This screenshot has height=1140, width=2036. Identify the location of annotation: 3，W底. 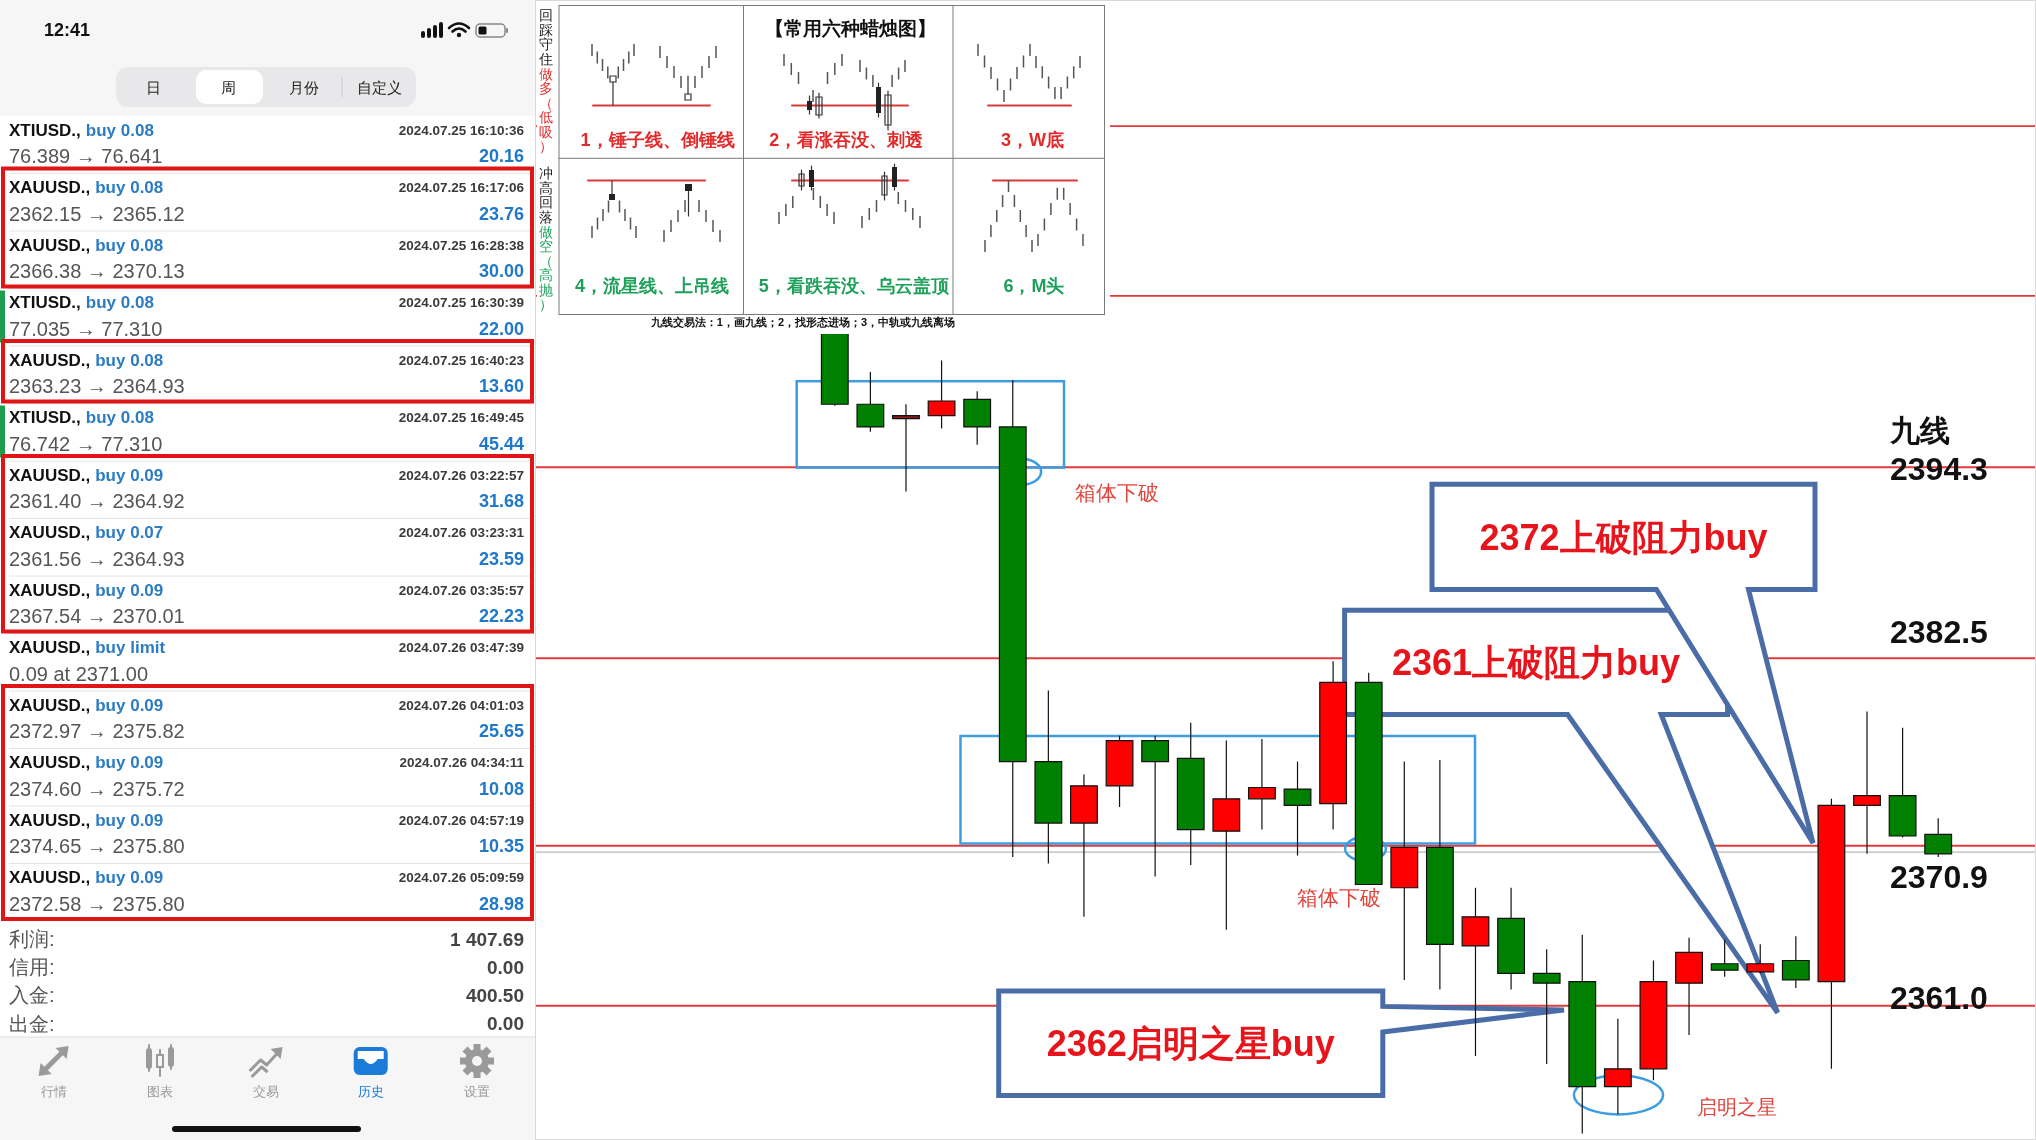
(1032, 140).